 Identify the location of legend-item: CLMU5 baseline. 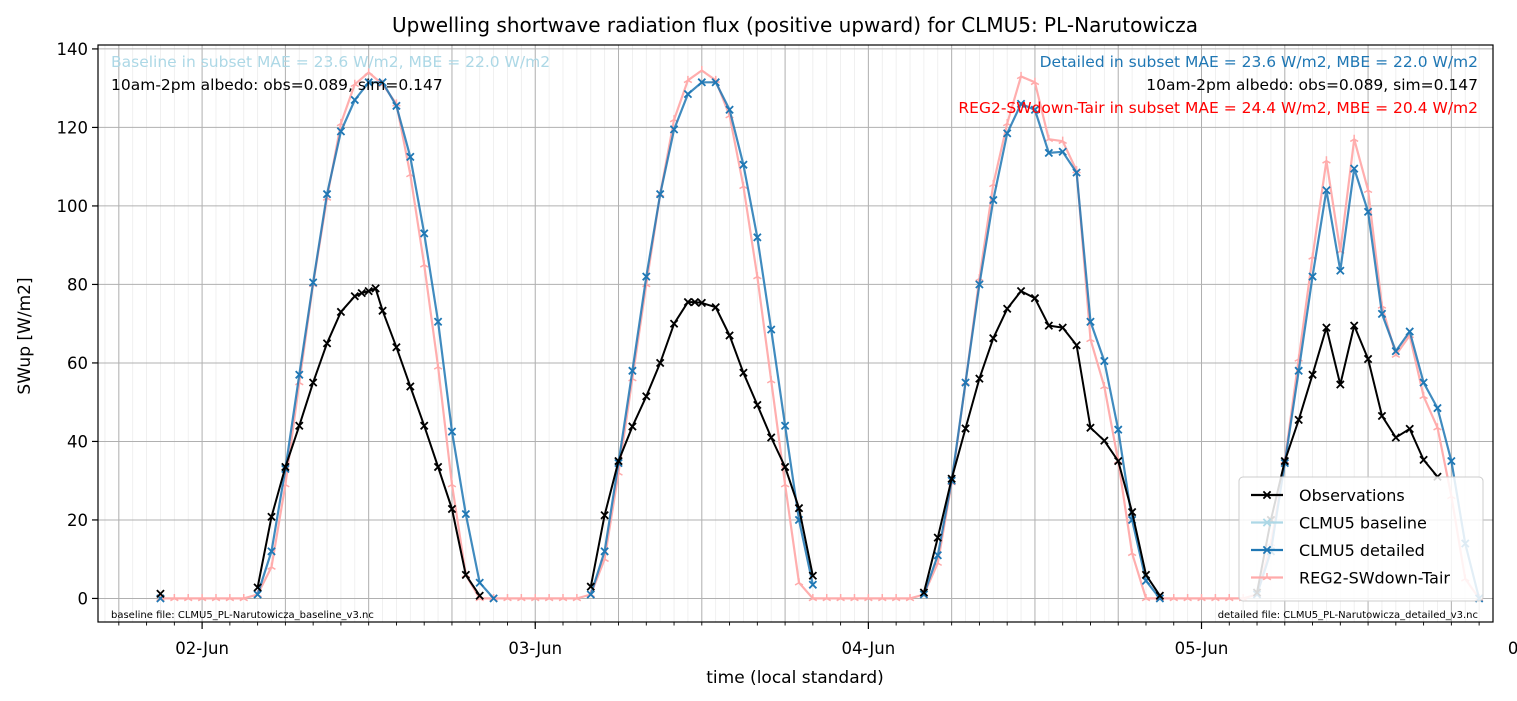
(1339, 523).